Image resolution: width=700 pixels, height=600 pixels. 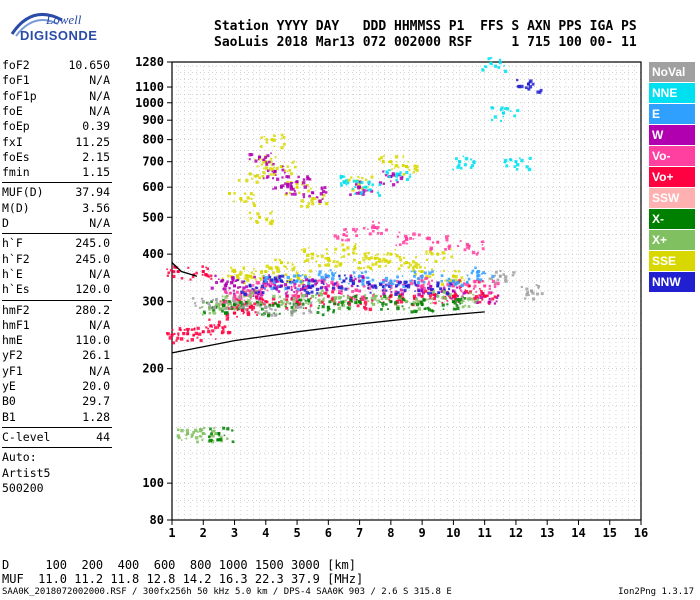 What do you see at coordinates (610, 533) in the screenshot?
I see `x-tick-label: 15` at bounding box center [610, 533].